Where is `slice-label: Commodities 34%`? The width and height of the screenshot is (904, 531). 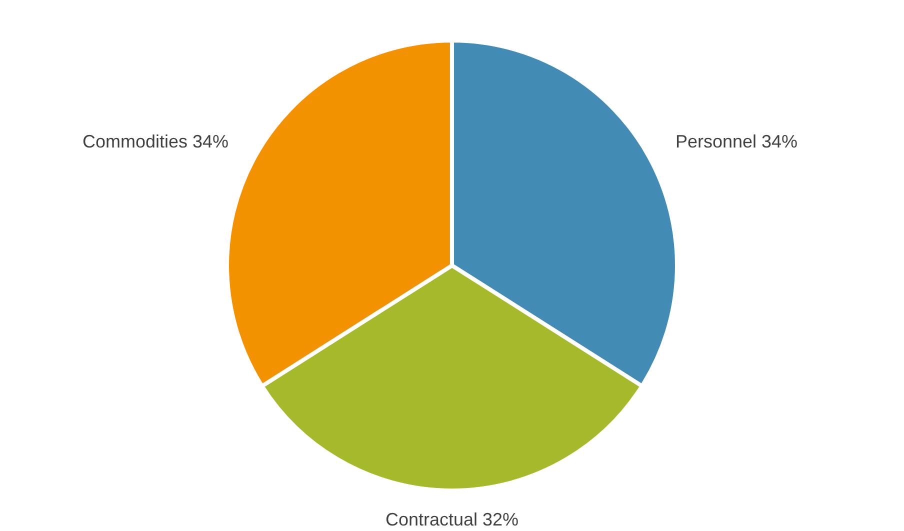
slice-label: Commodities 34% is located at coordinates (155, 142).